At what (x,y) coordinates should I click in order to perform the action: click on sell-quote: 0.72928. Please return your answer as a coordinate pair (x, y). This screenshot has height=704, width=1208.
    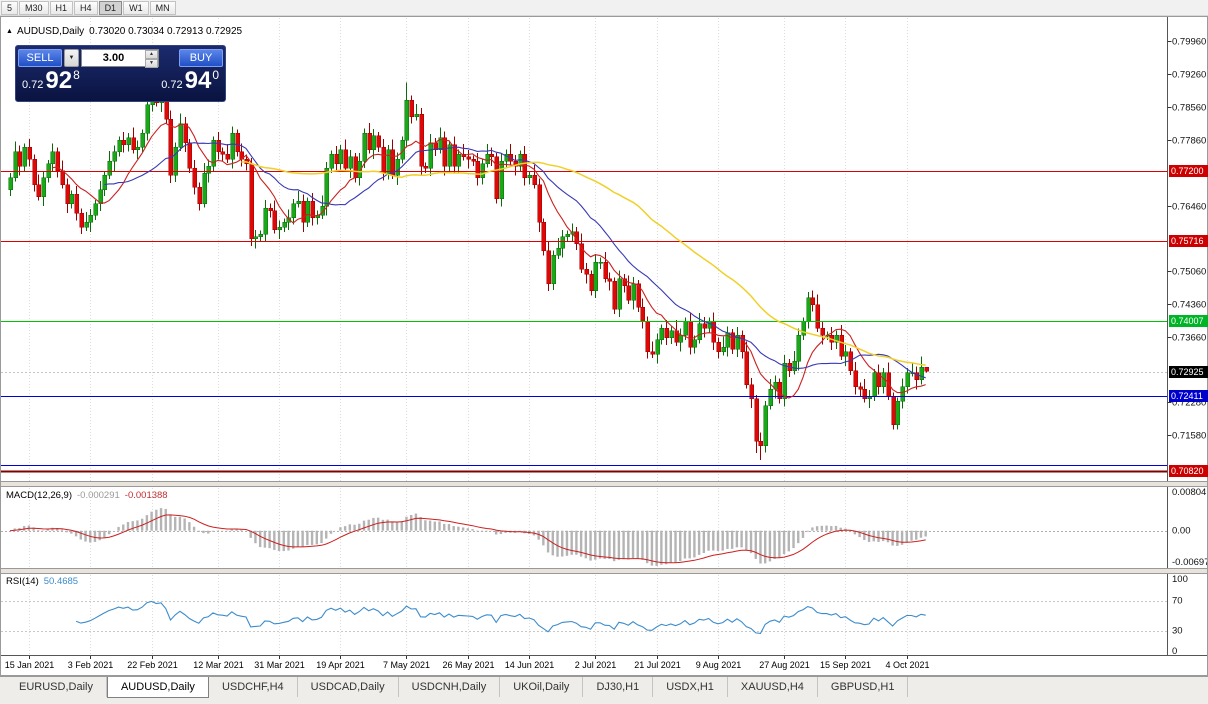
    Looking at the image, I should click on (51, 81).